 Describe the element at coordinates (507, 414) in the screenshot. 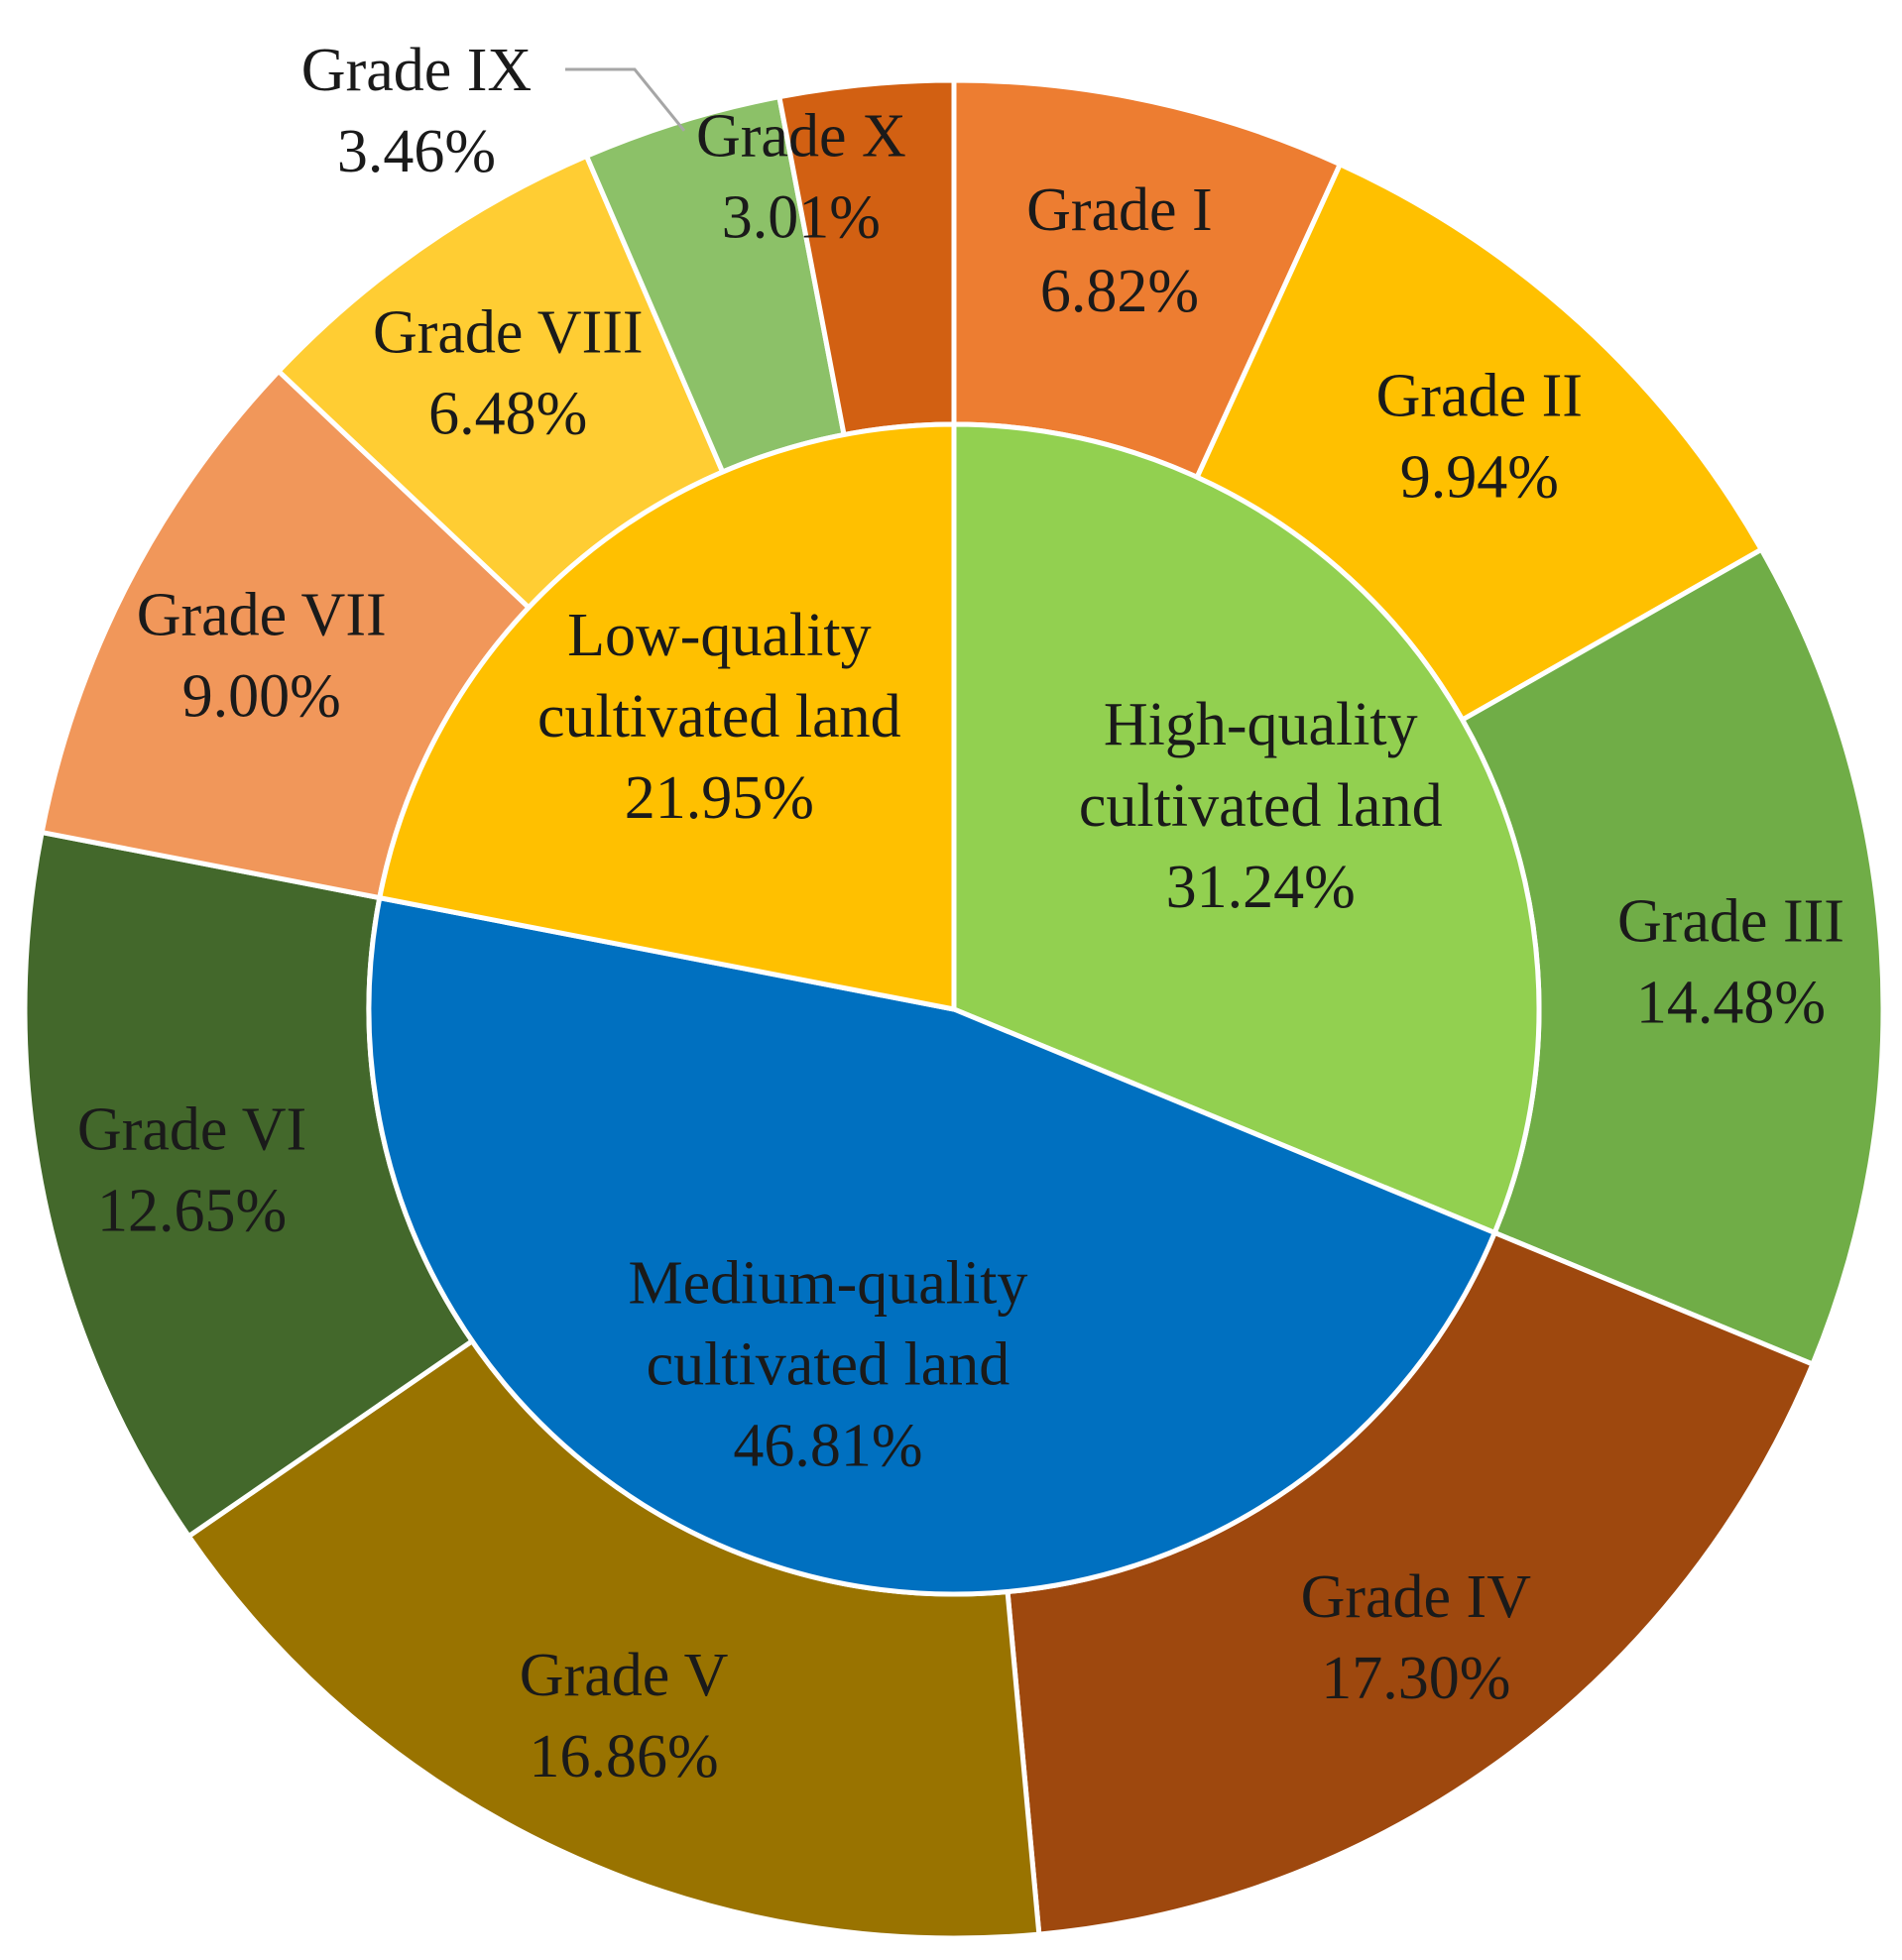

I see `label-grade-viii-line-2: 6.48%` at that location.